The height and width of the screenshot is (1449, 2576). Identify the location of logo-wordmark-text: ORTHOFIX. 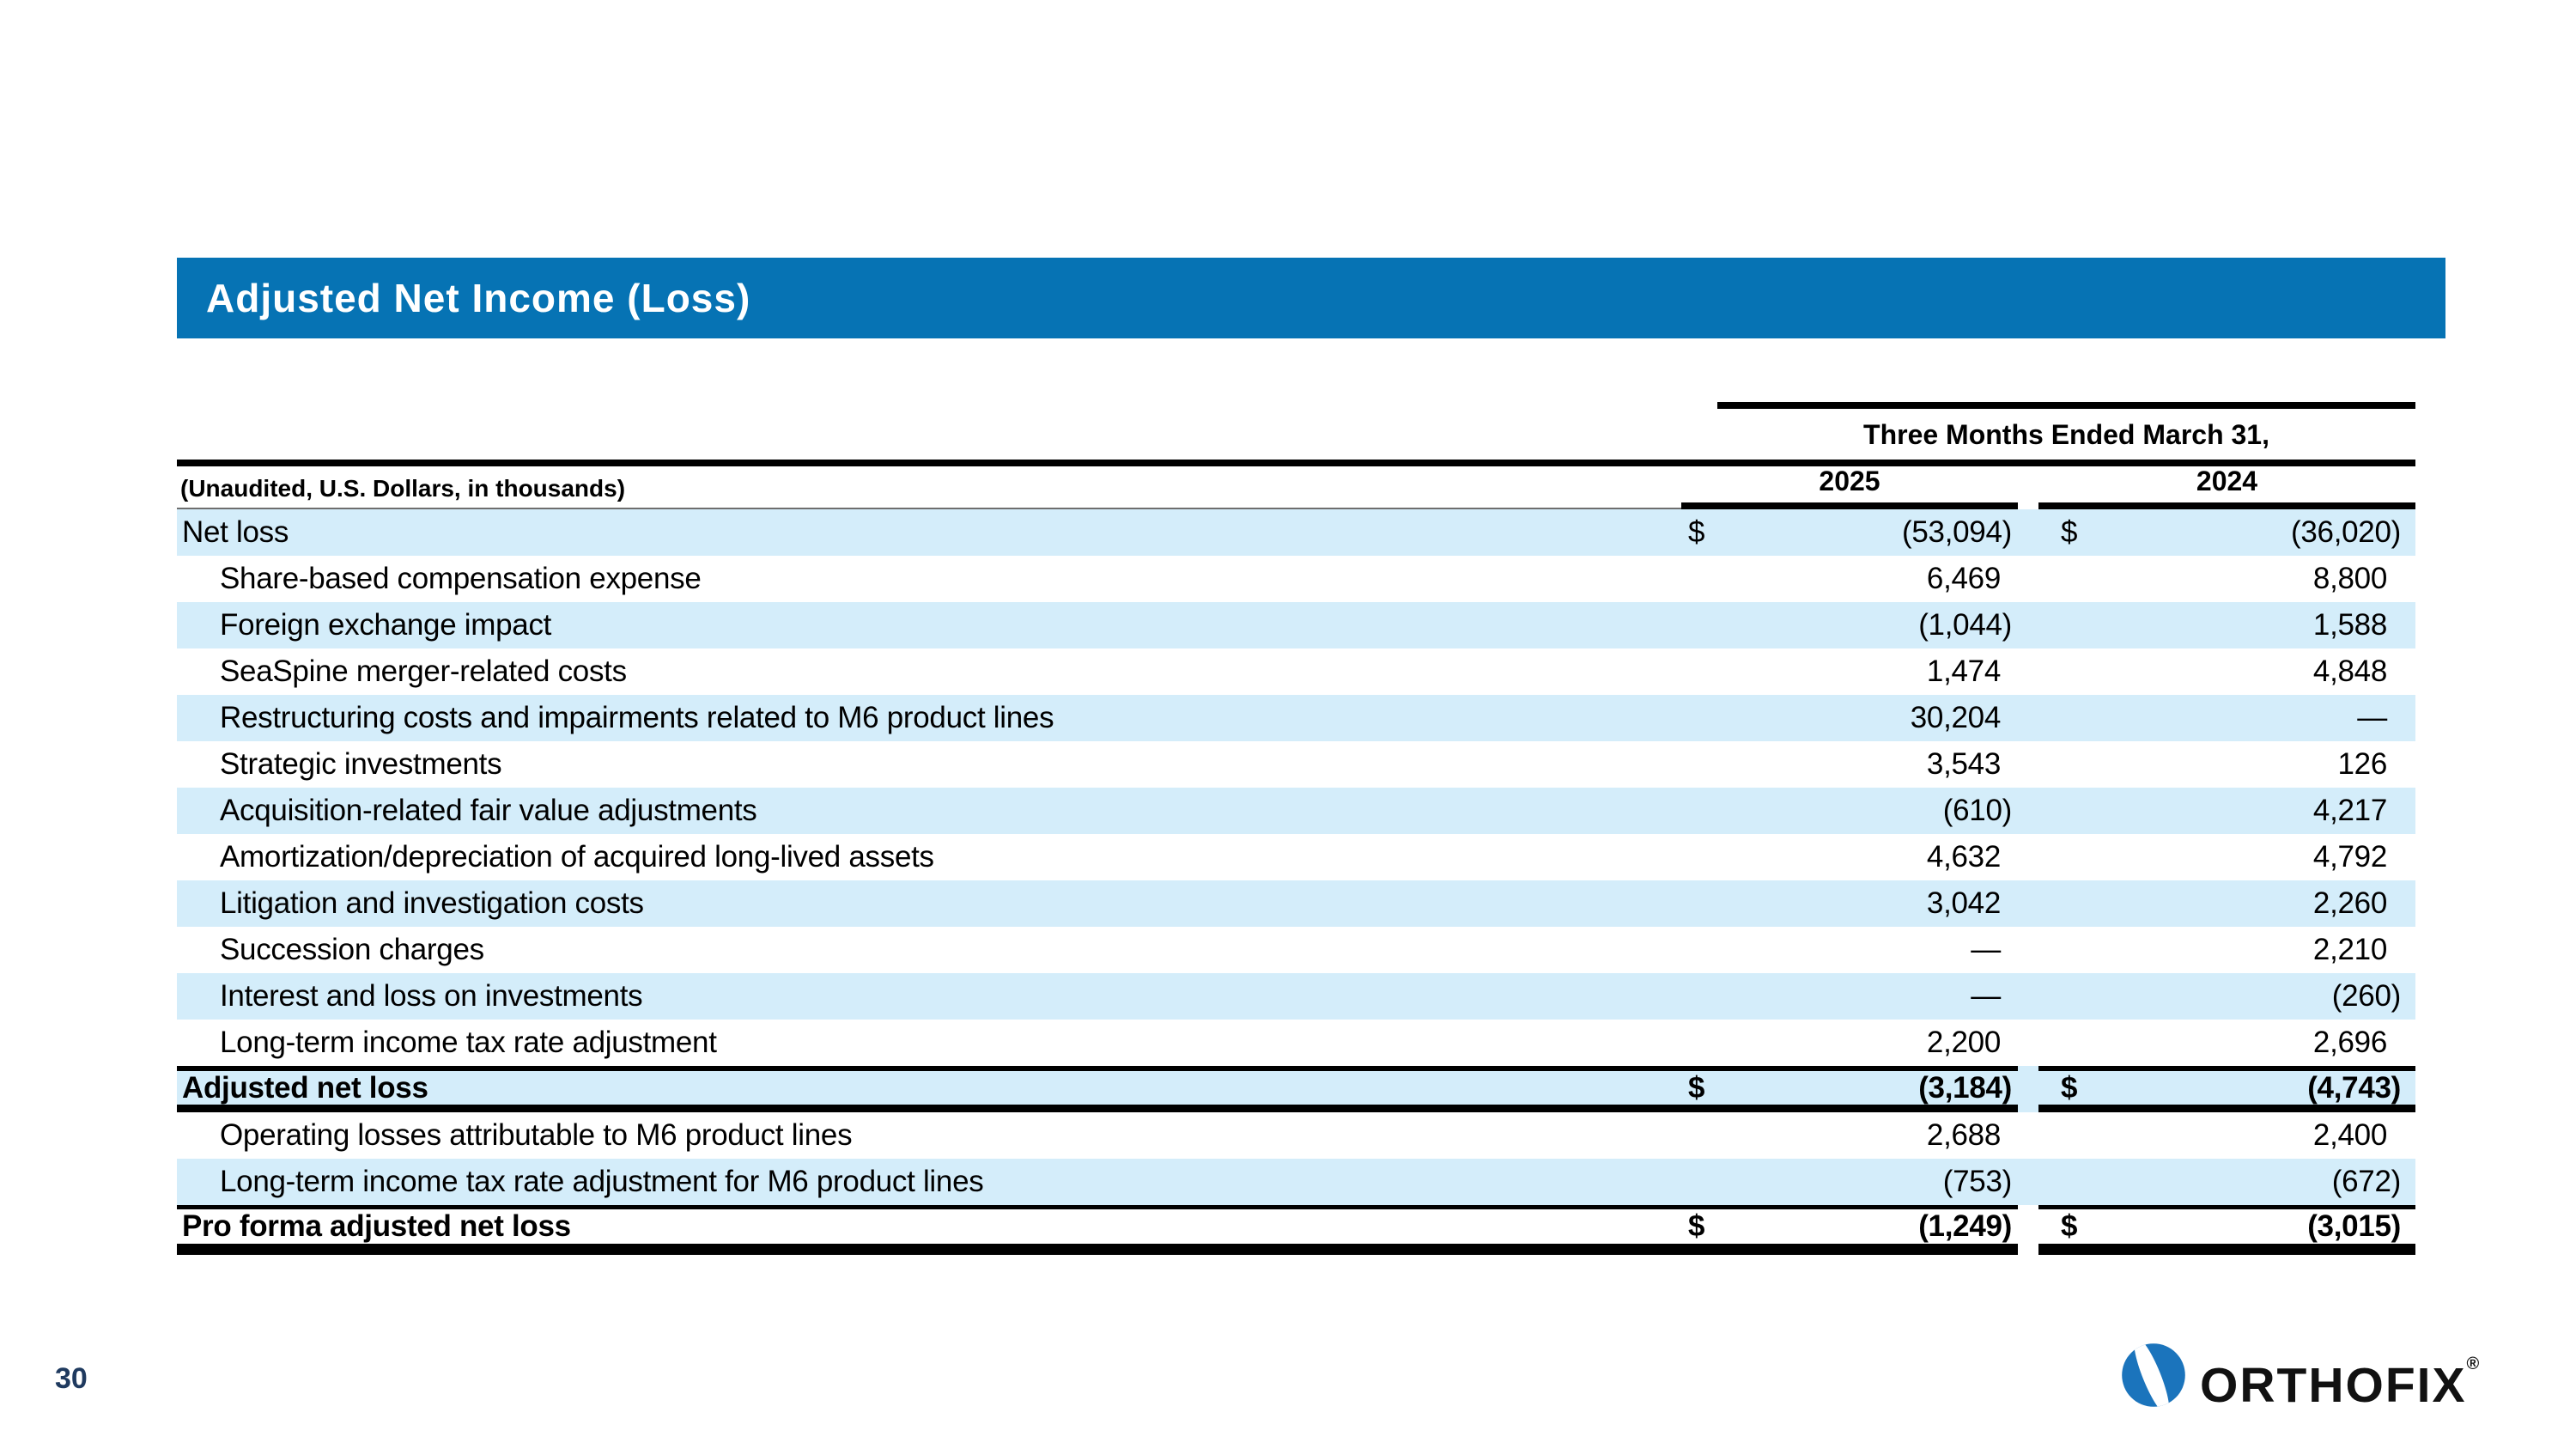
(2333, 1385).